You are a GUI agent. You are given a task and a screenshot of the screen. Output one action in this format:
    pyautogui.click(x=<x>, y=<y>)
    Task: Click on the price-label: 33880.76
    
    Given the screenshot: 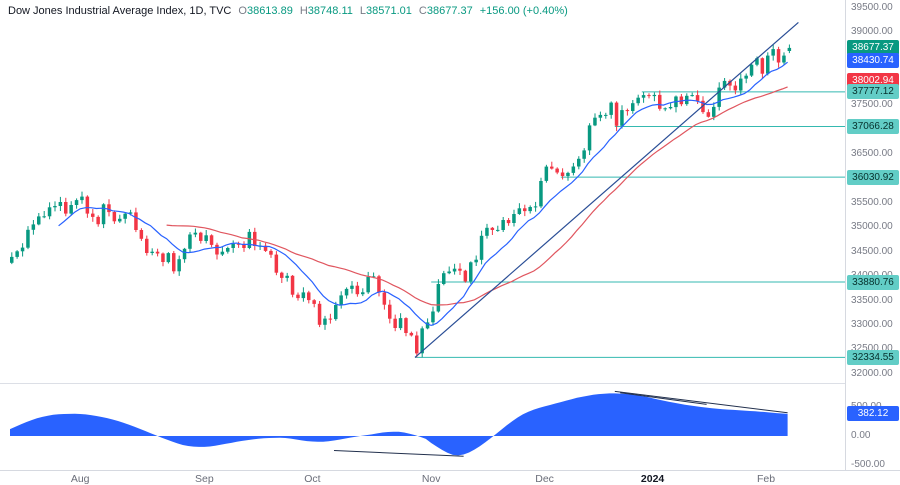 What is the action you would take?
    pyautogui.click(x=873, y=282)
    